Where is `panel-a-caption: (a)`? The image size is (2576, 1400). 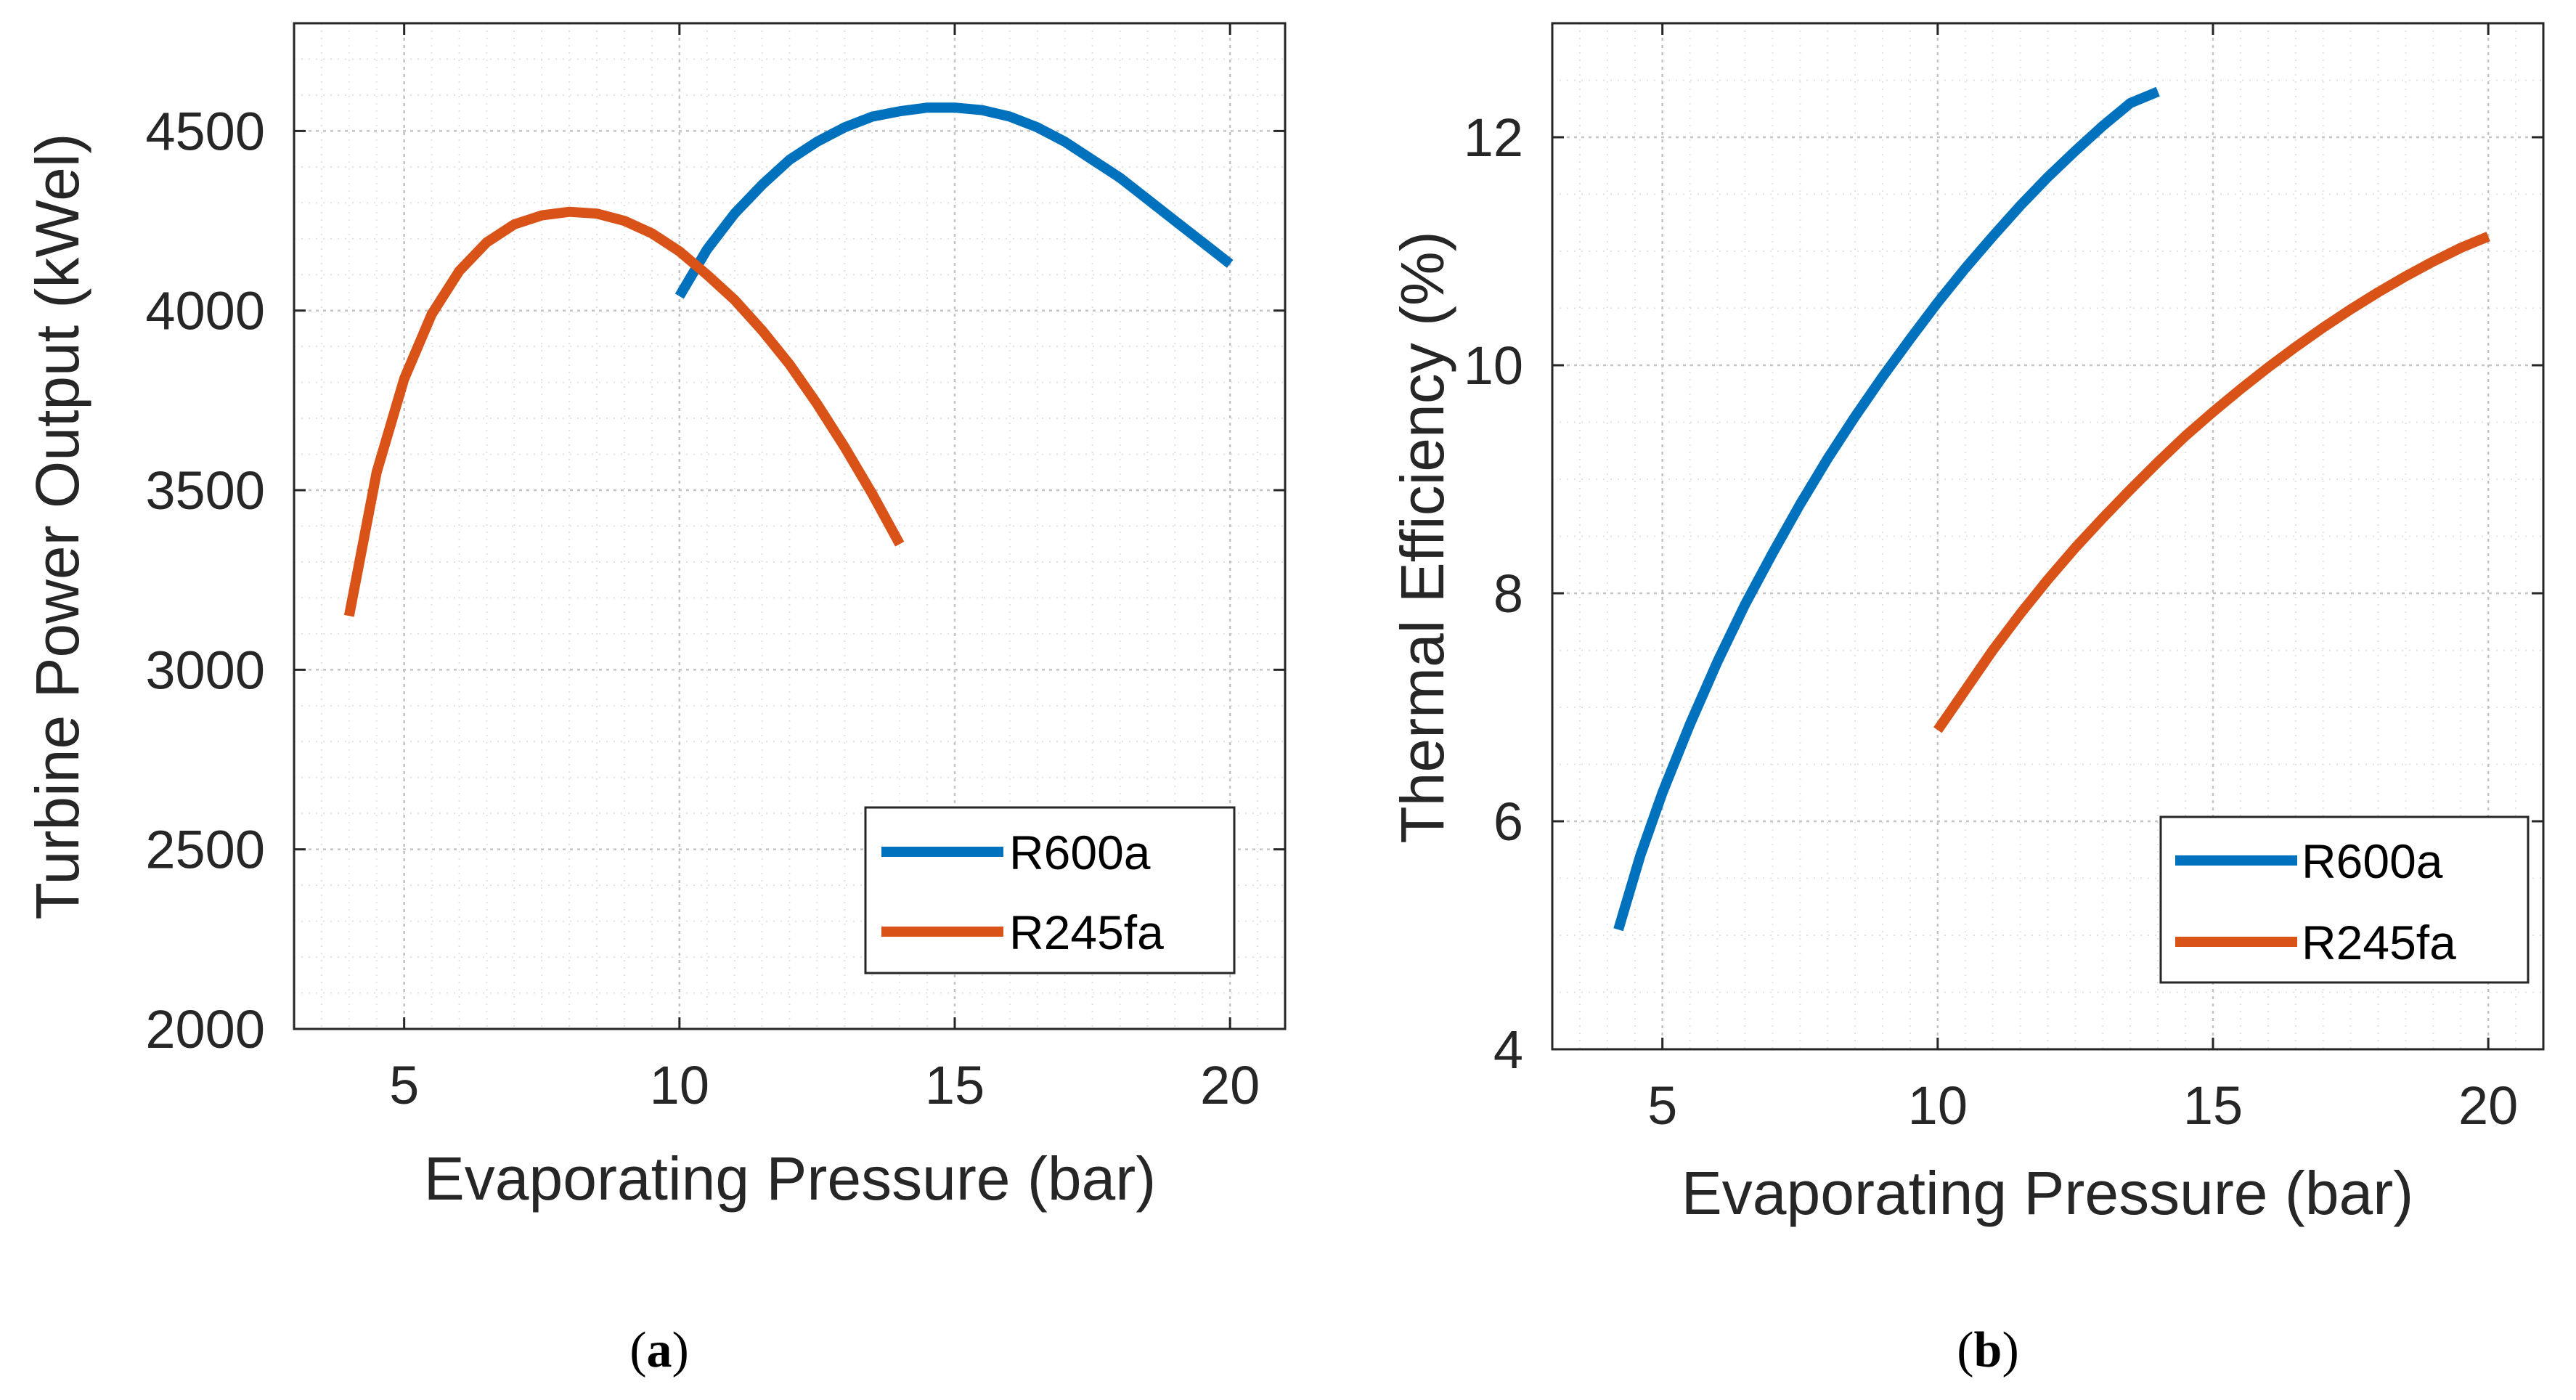
panel-a-caption: (a) is located at coordinates (659, 1350).